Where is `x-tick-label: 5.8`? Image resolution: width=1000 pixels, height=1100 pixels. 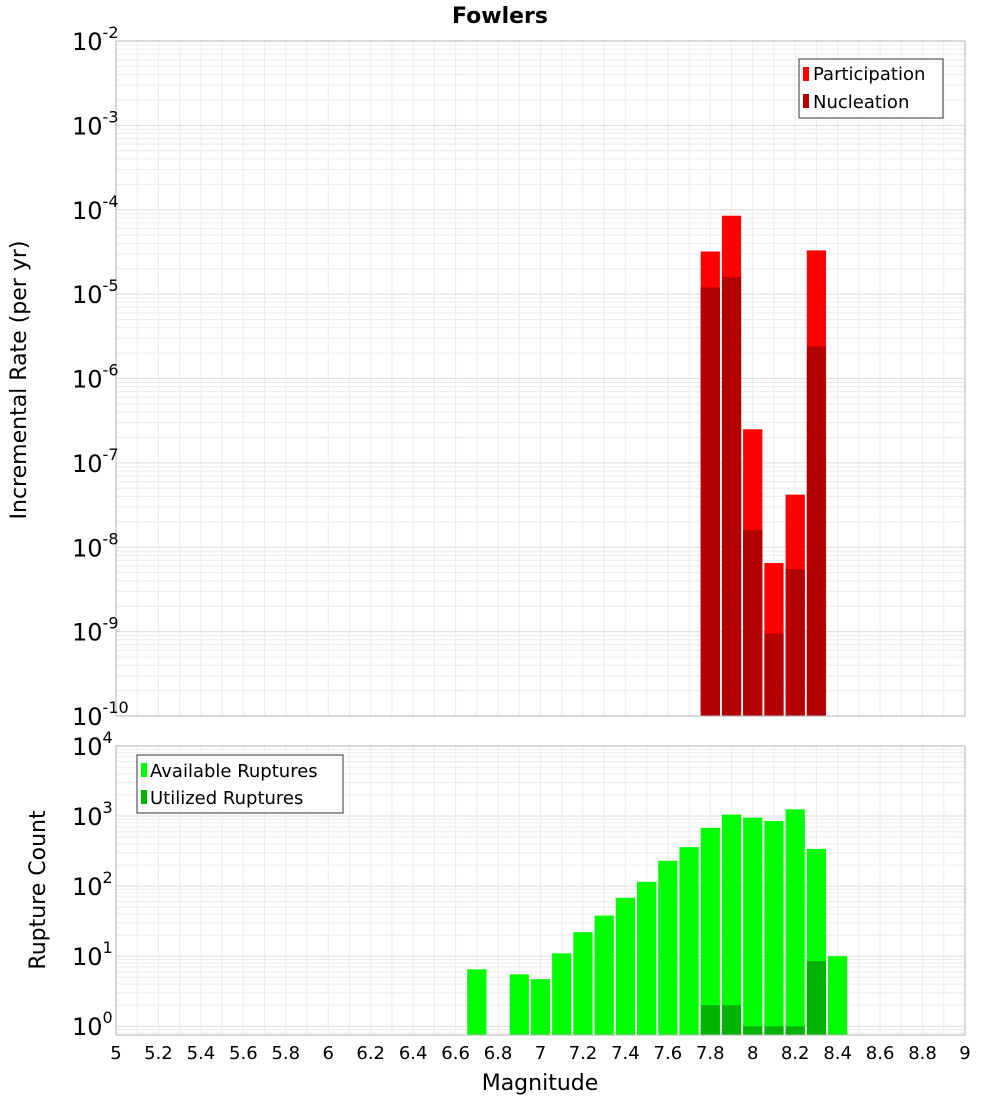 x-tick-label: 5.8 is located at coordinates (285, 1053).